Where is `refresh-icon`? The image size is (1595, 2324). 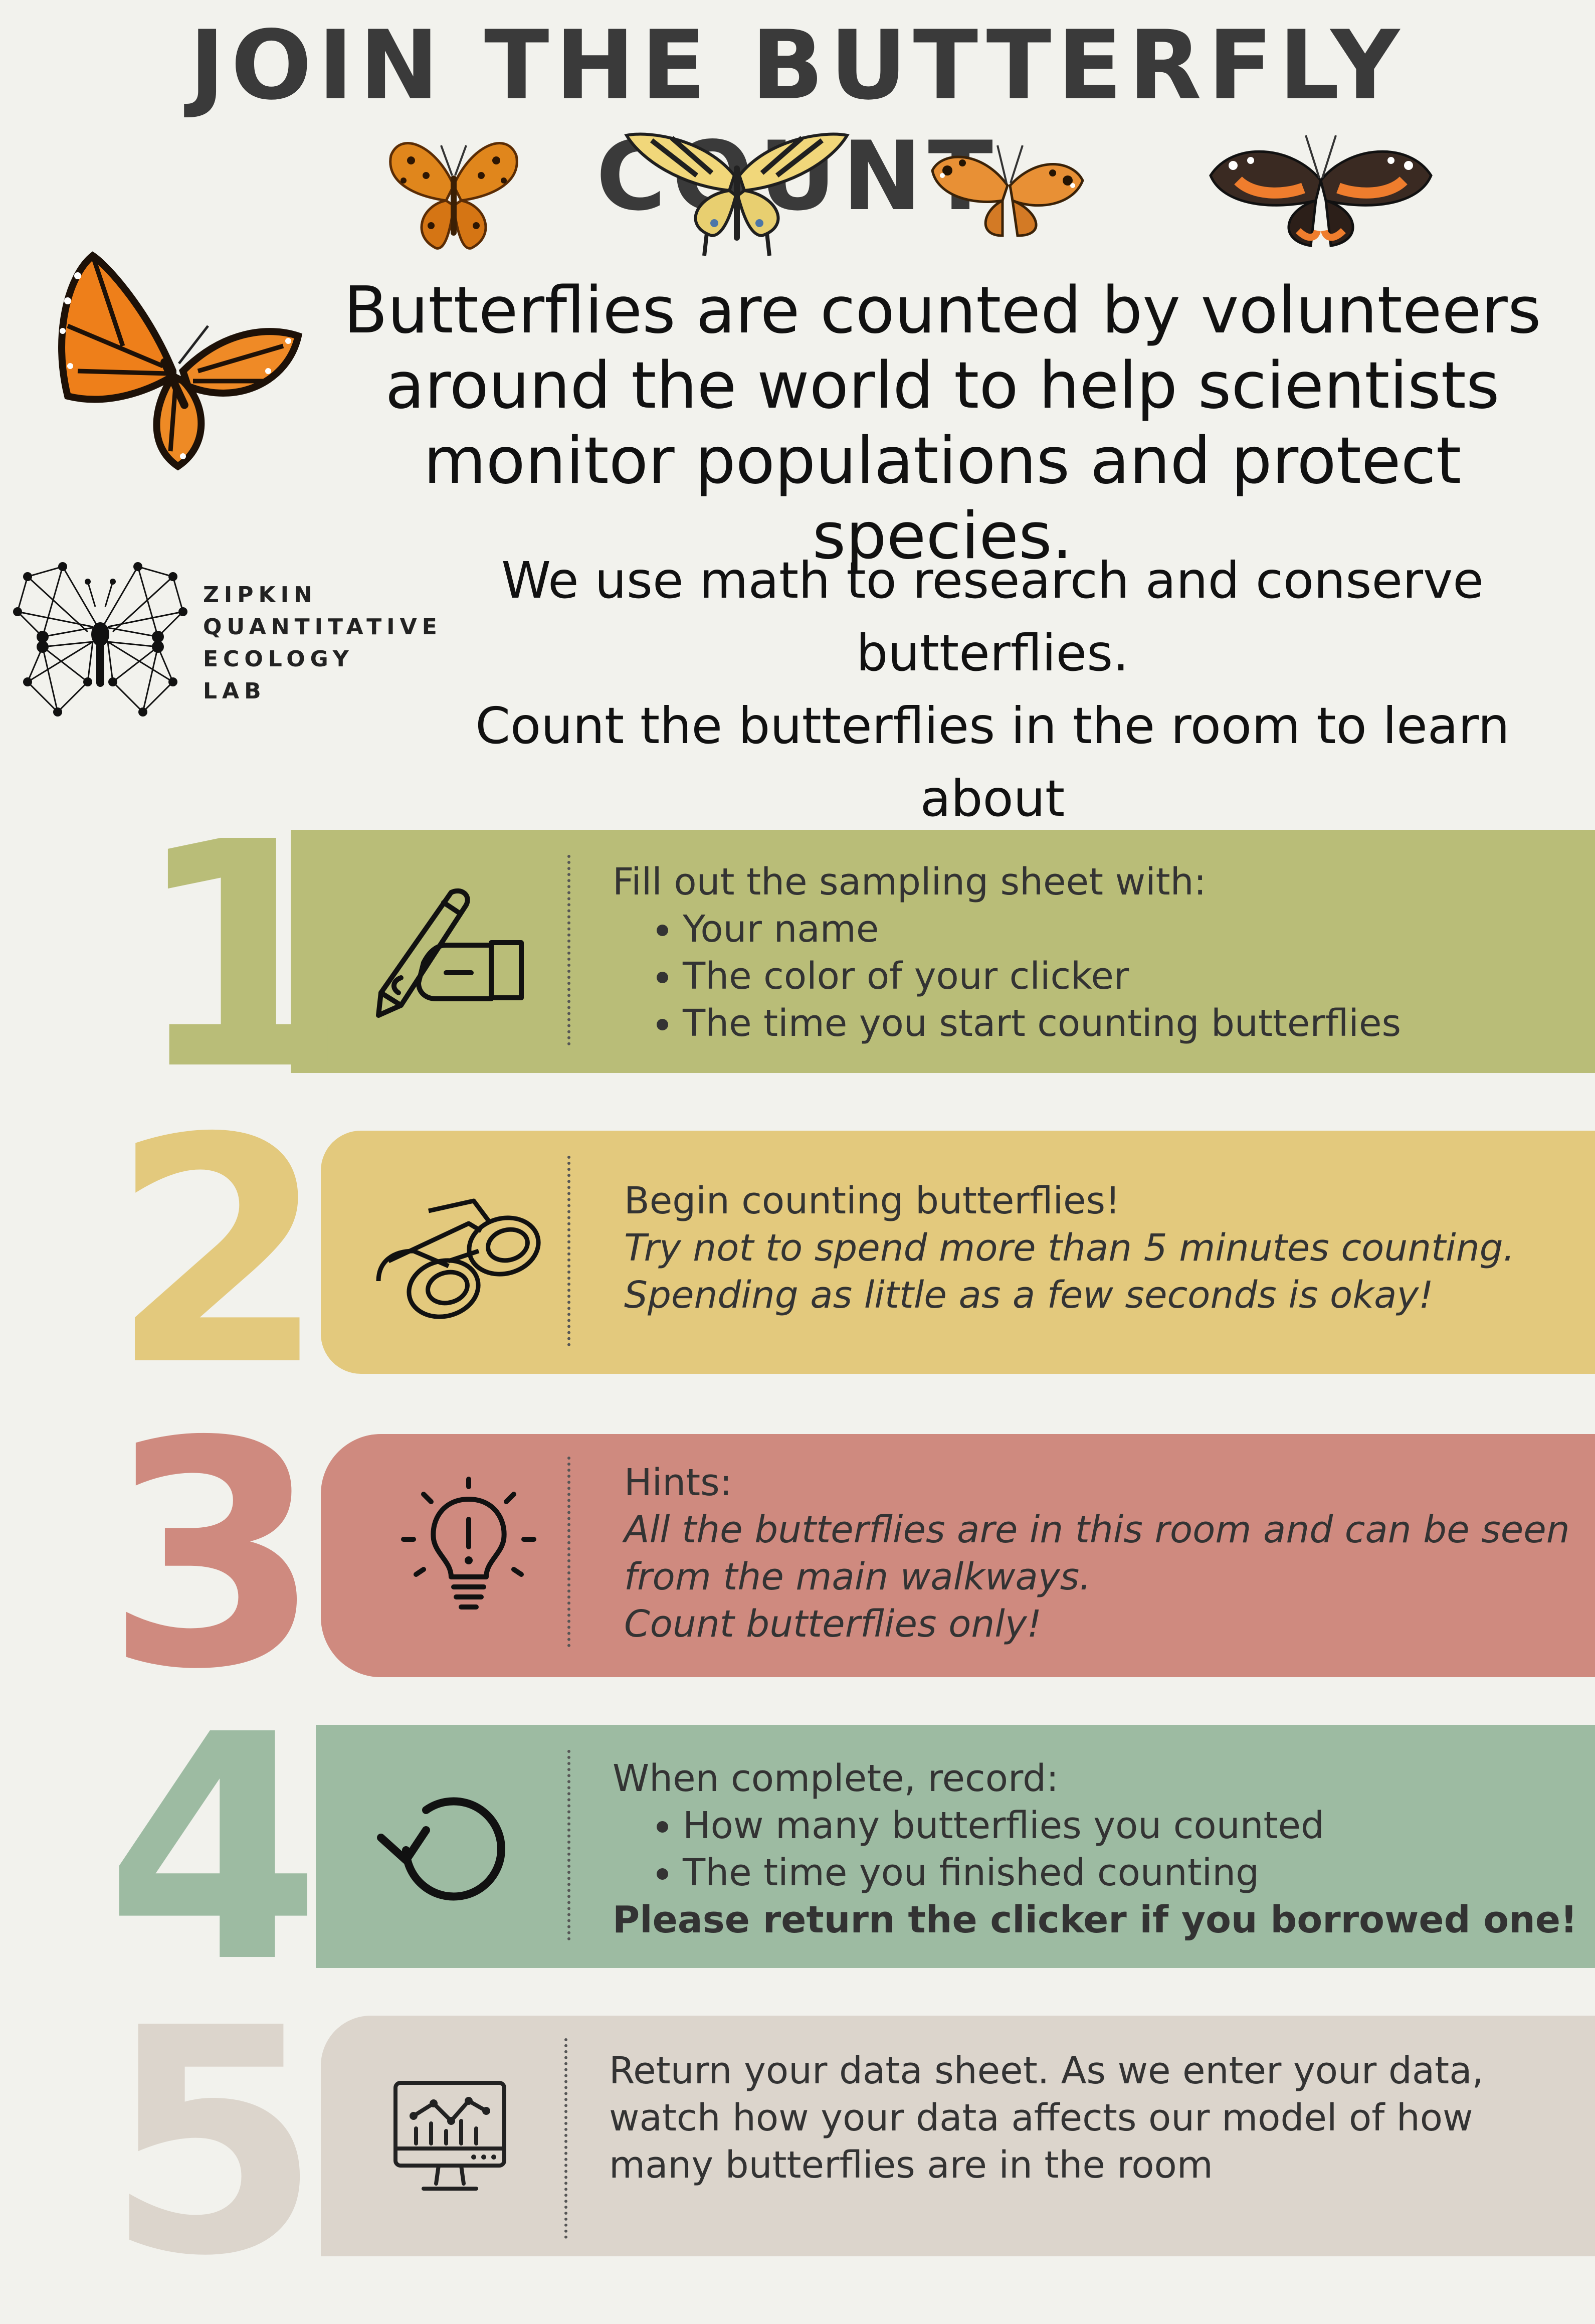
refresh-icon is located at coordinates (441, 1849).